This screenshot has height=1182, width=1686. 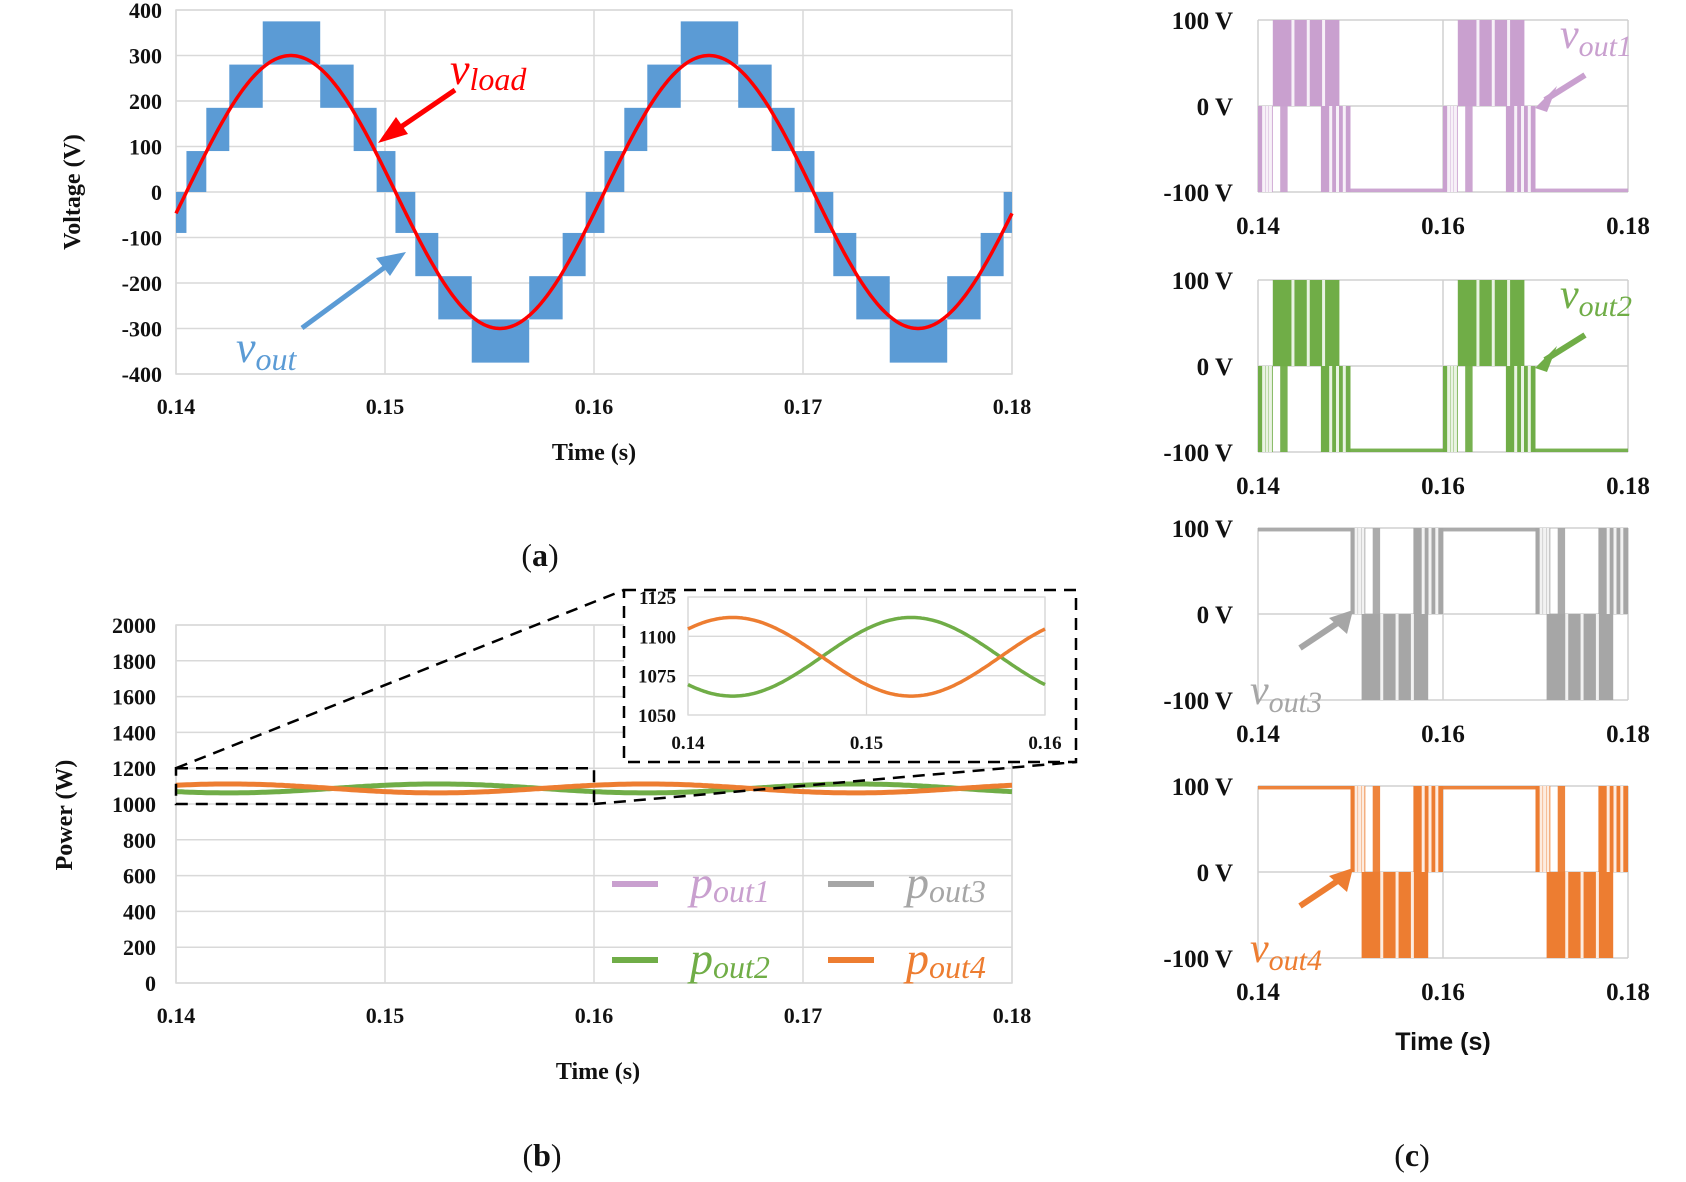 I want to click on series-label-sub: out3, so click(x=1295, y=702).